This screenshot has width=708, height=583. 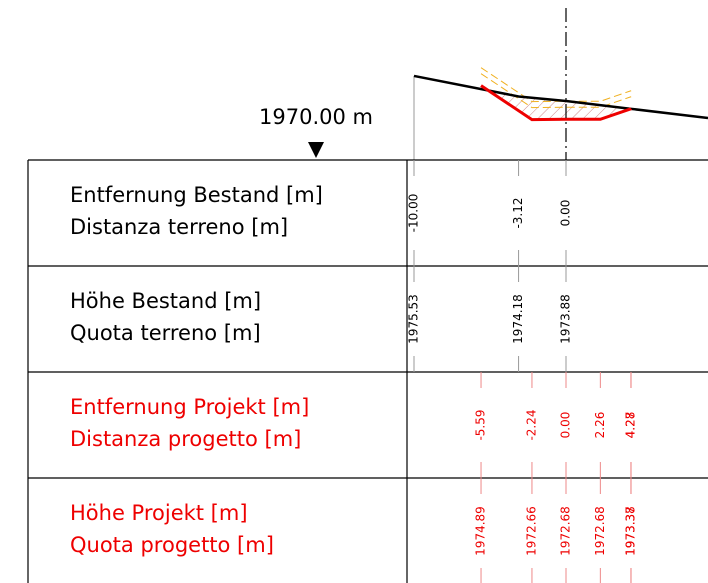 What do you see at coordinates (531, 531) in the screenshot?
I see `value-label: 1972.66` at bounding box center [531, 531].